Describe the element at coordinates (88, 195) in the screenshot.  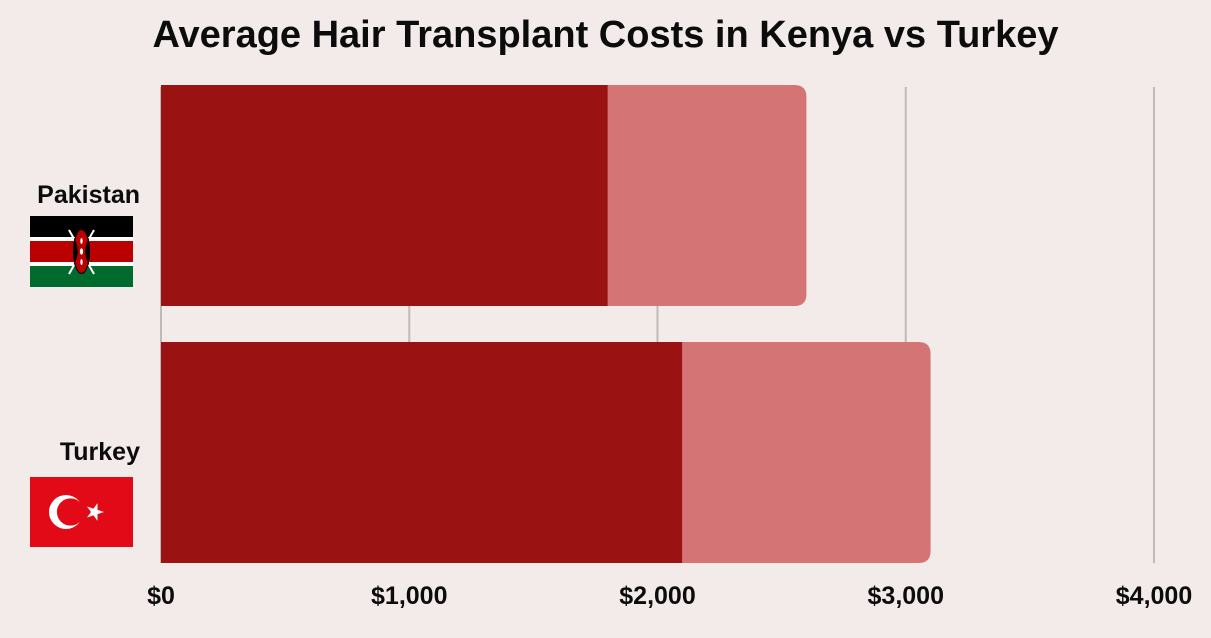
I see `category-label-pakistan: Pakistan` at that location.